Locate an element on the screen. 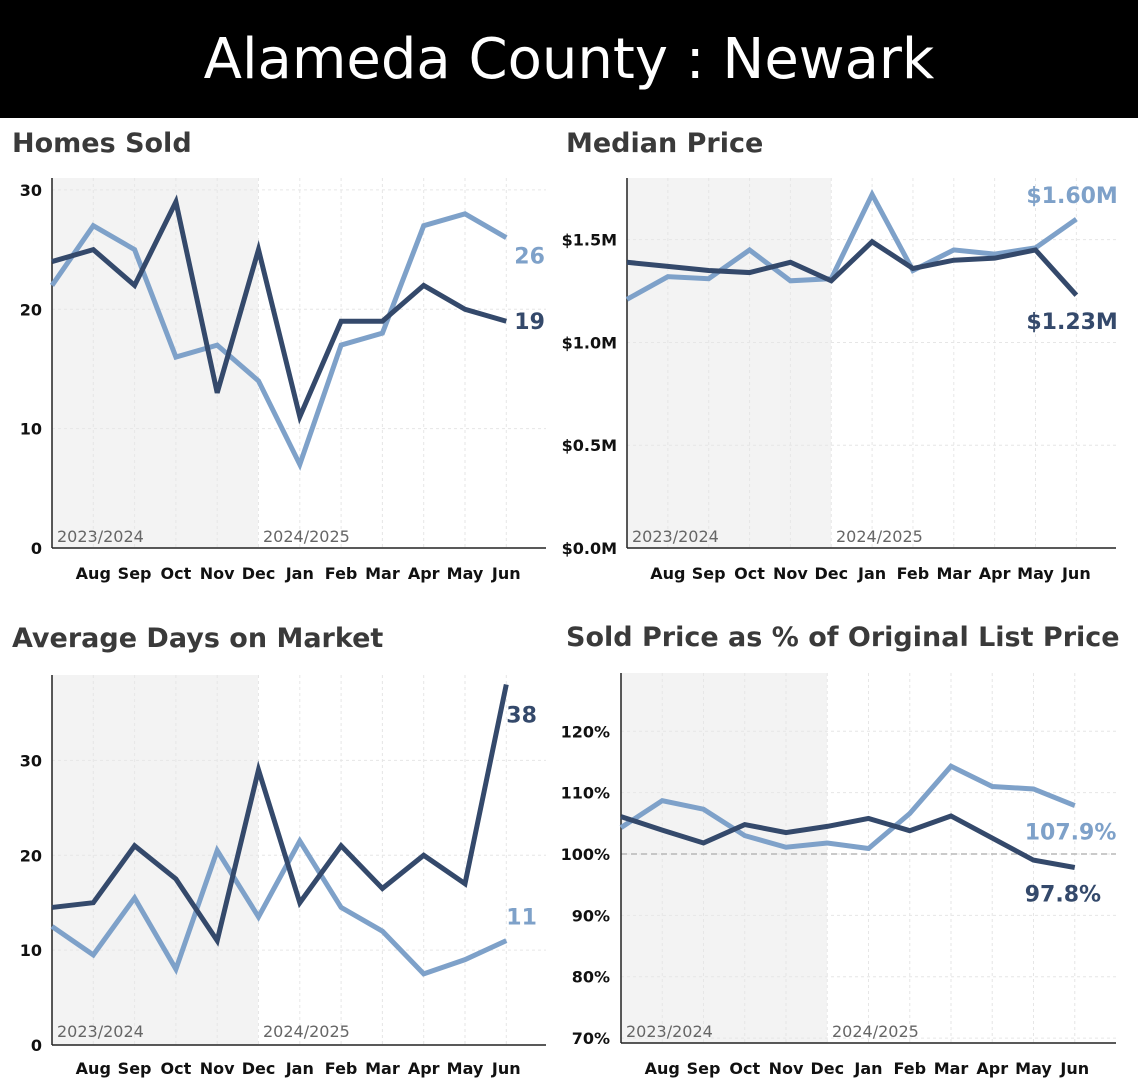  median-price-title: Median Price is located at coordinates (665, 143).